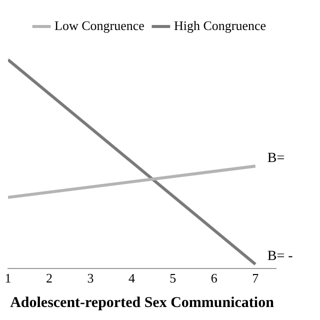  I want to click on x-tick-label: 2, so click(49, 278).